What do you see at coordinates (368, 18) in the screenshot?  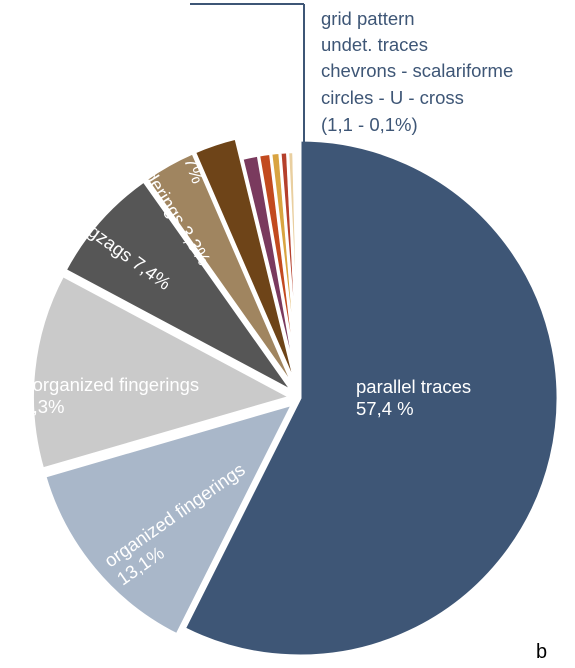 I see `legend-line-1: grid pattern` at bounding box center [368, 18].